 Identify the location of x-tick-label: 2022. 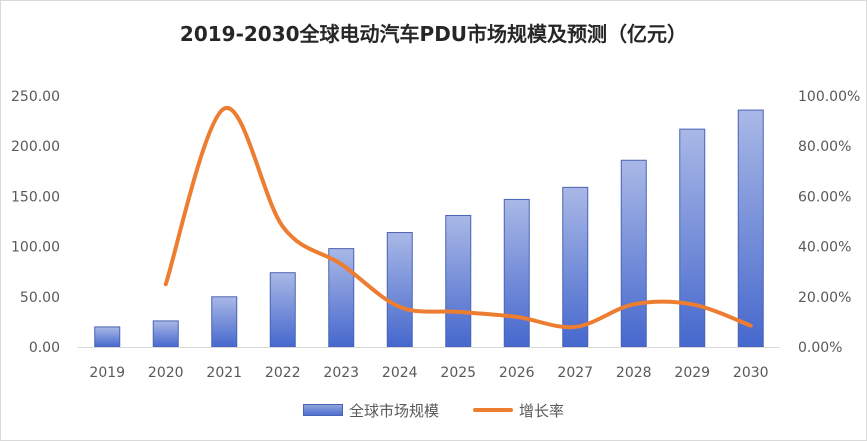
(283, 373).